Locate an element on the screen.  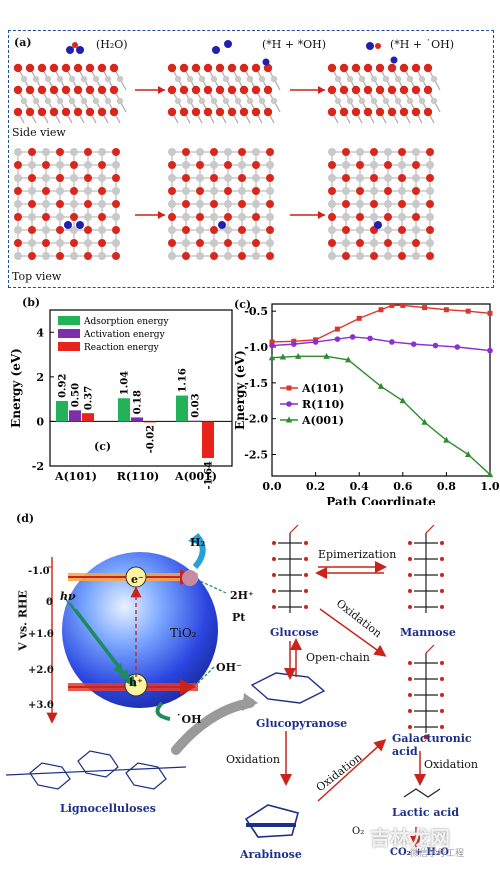
lignocellulose-structure is located at coordinates (96, 770).